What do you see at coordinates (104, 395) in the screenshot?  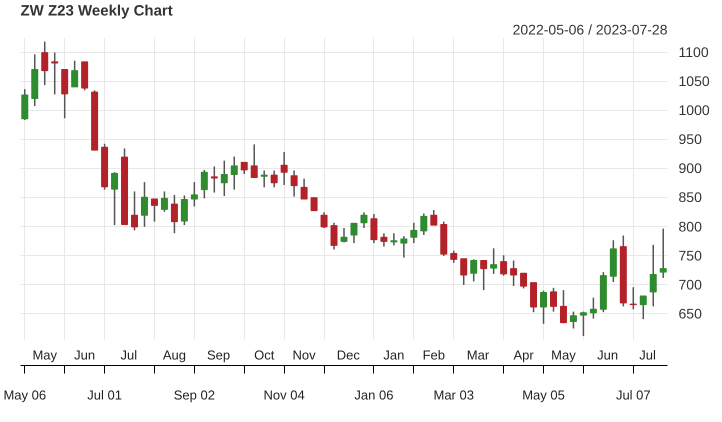 I see `x-tick-label: Jul 01` at bounding box center [104, 395].